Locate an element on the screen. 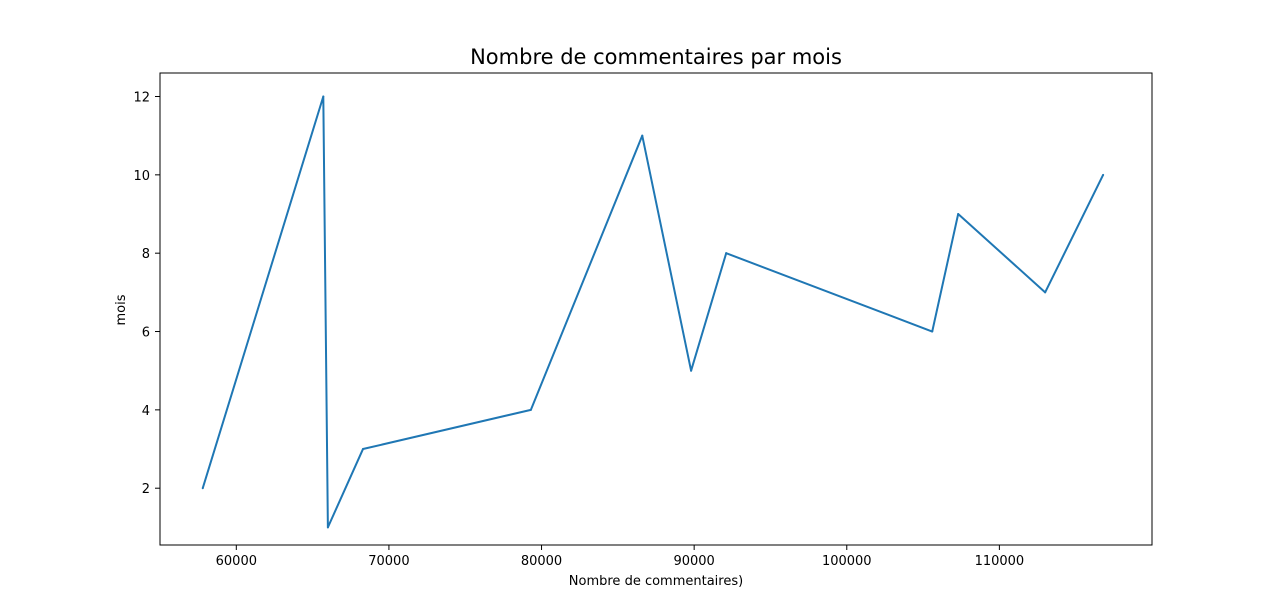  y-tick-label: 2 is located at coordinates (146, 489).